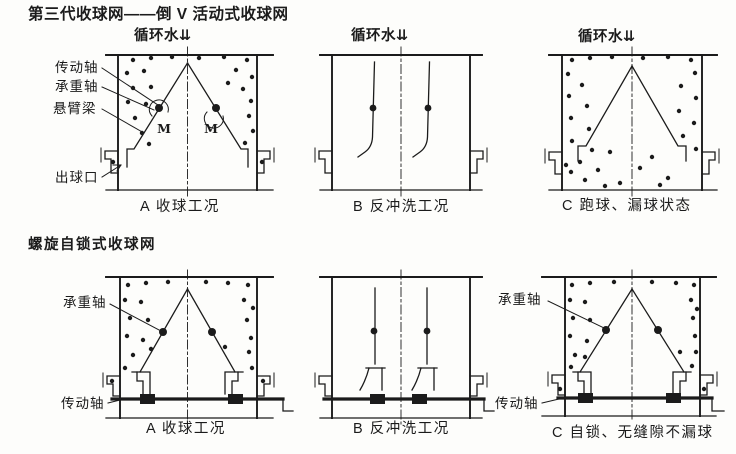 This screenshot has width=736, height=454. Describe the element at coordinates (520, 299) in the screenshot. I see `label-bearing-shaft-bottom-c: 承重轴` at that location.